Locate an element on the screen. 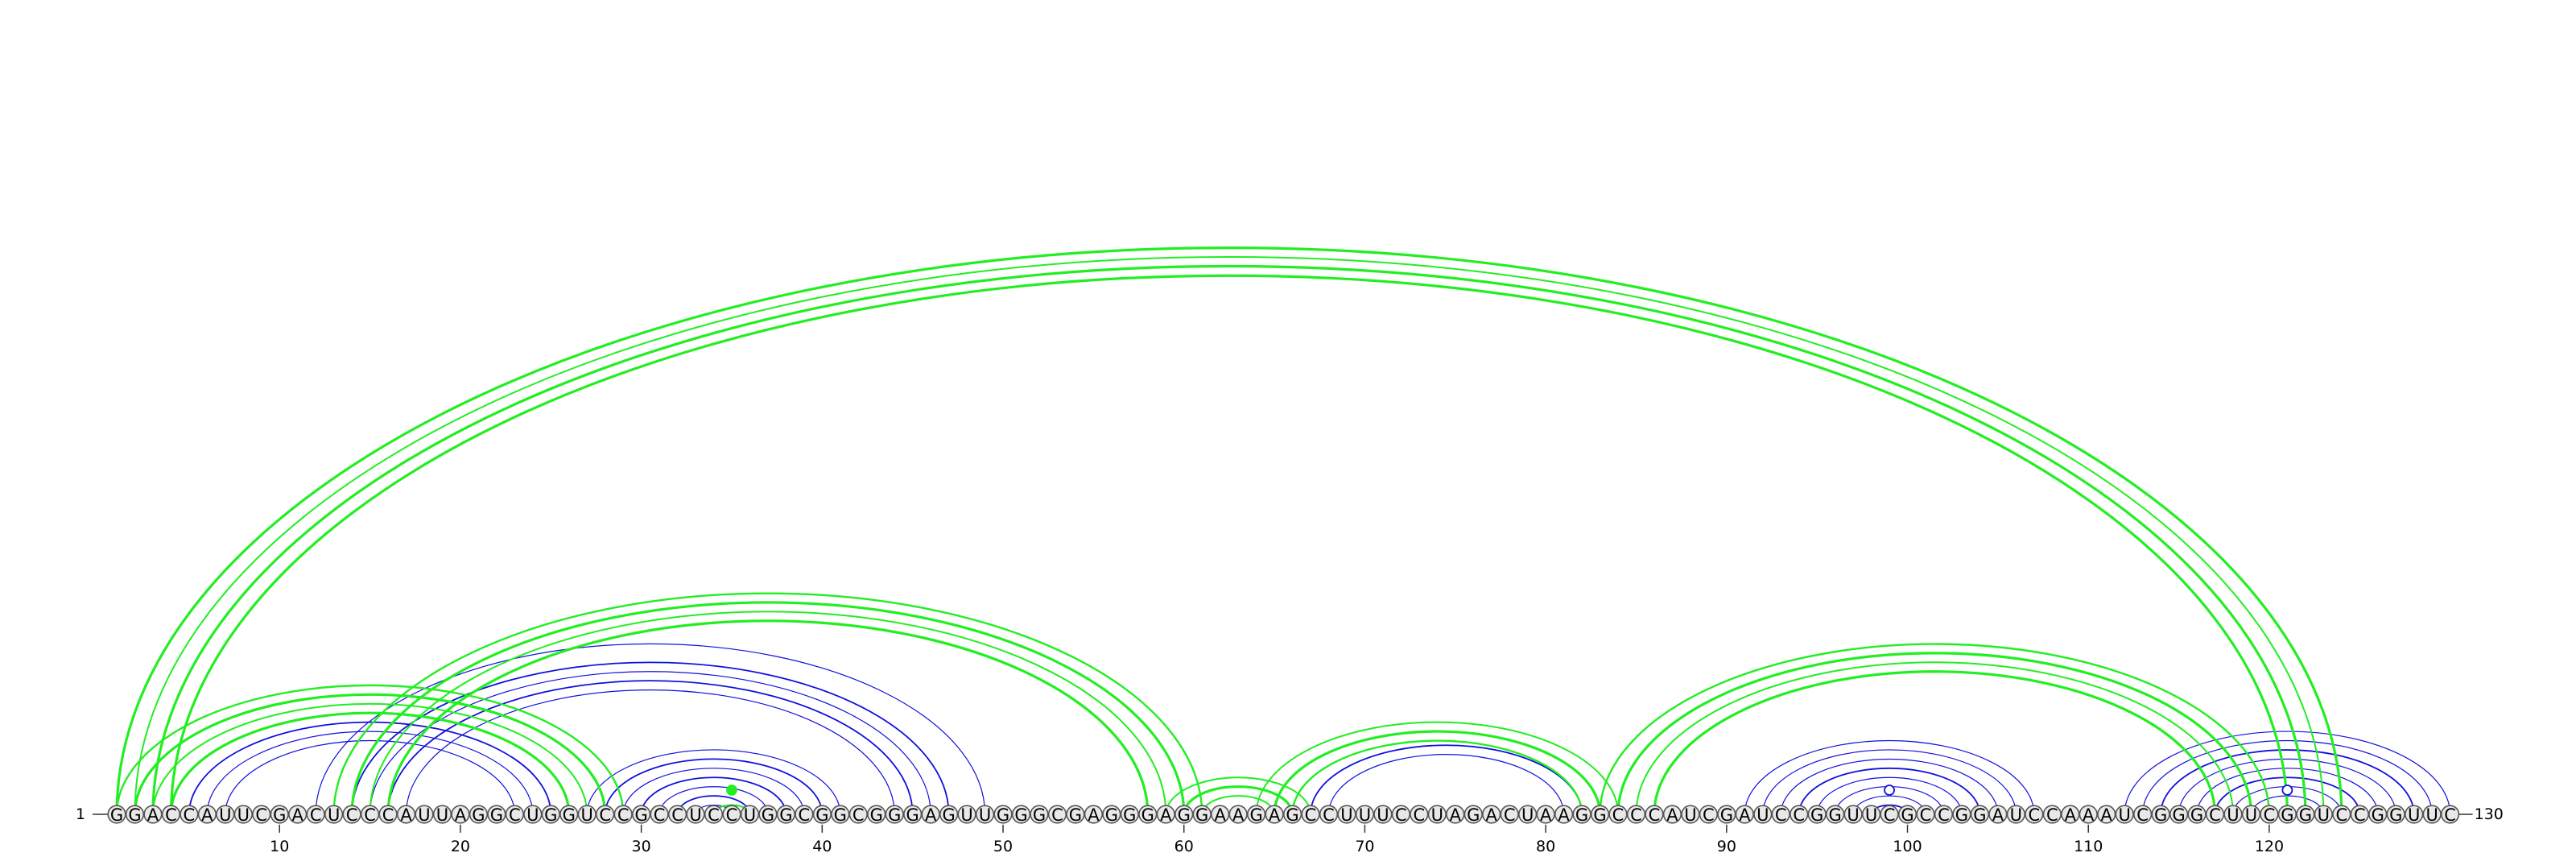  nucleotide-86: C is located at coordinates (1654, 815).